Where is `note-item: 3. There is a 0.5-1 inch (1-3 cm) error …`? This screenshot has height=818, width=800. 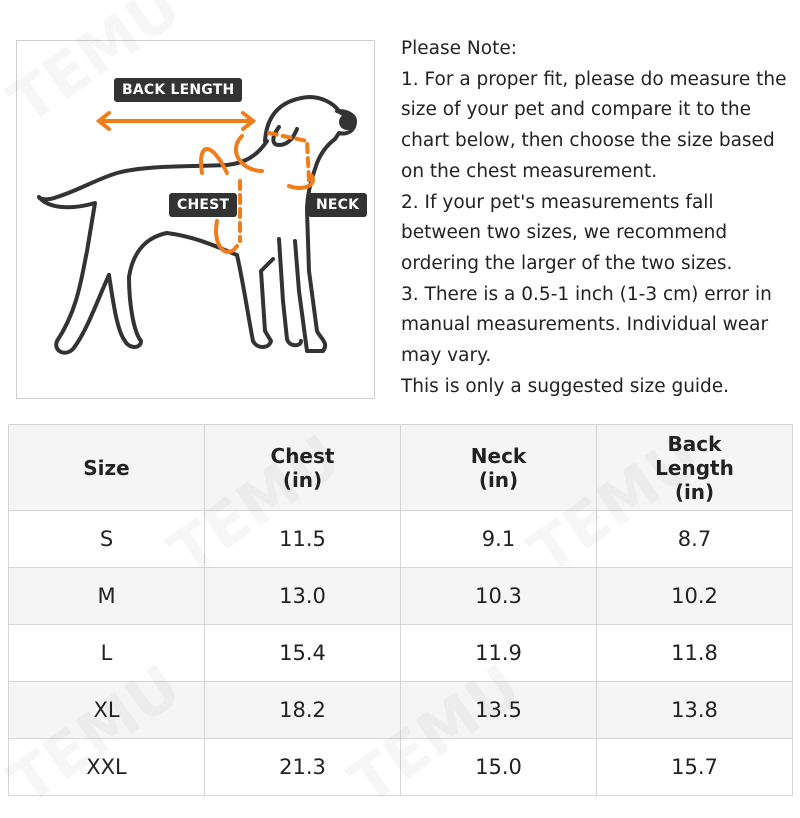 note-item: 3. There is a 0.5-1 inch (1-3 cm) error … is located at coordinates (586, 325).